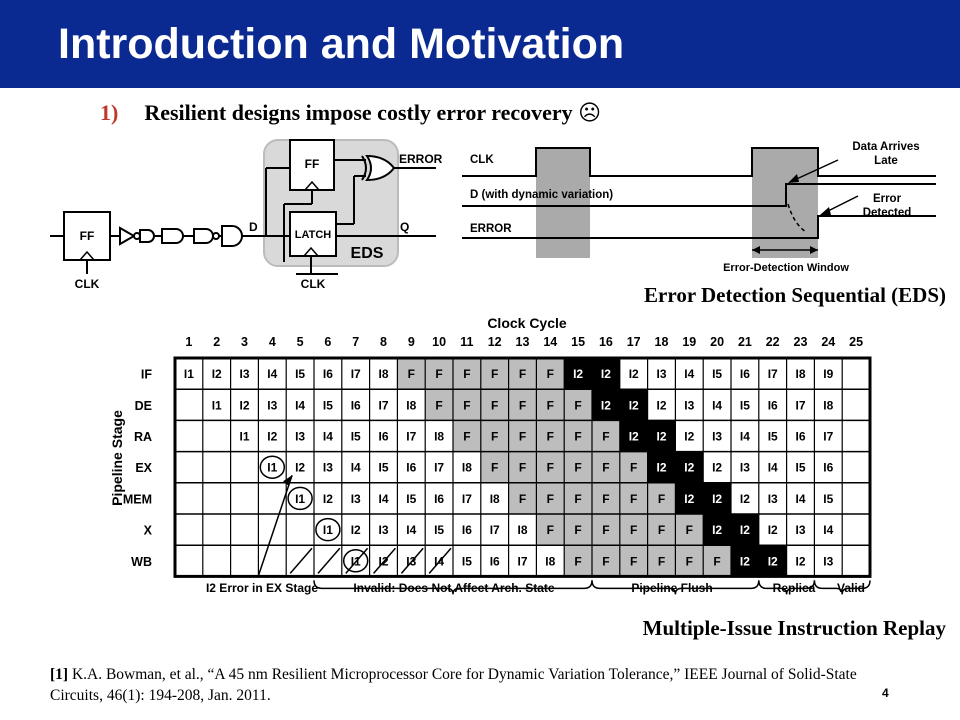  What do you see at coordinates (495, 561) in the screenshot?
I see `pipeline-cell: I6` at bounding box center [495, 561].